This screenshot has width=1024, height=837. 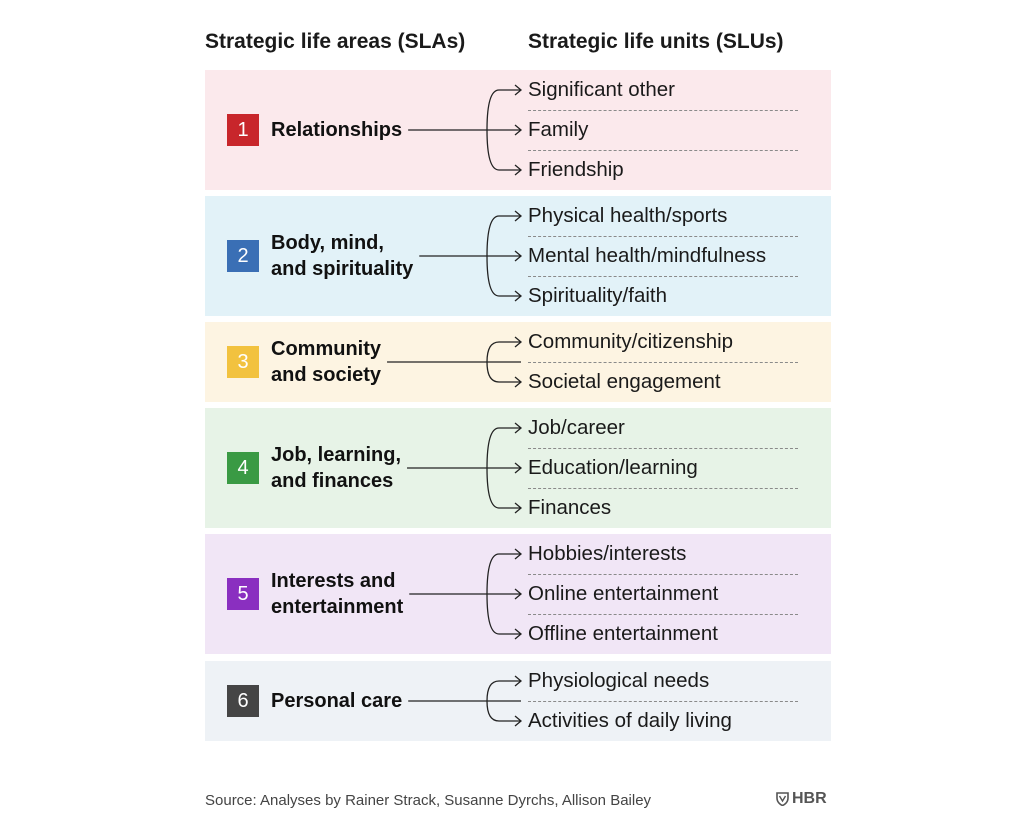 I want to click on area-label: Community and society, so click(x=326, y=362).